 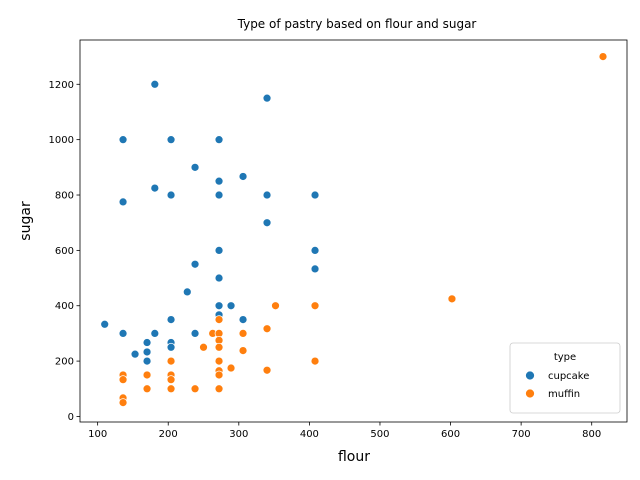 I want to click on y-tick-label: 800, so click(x=64, y=196).